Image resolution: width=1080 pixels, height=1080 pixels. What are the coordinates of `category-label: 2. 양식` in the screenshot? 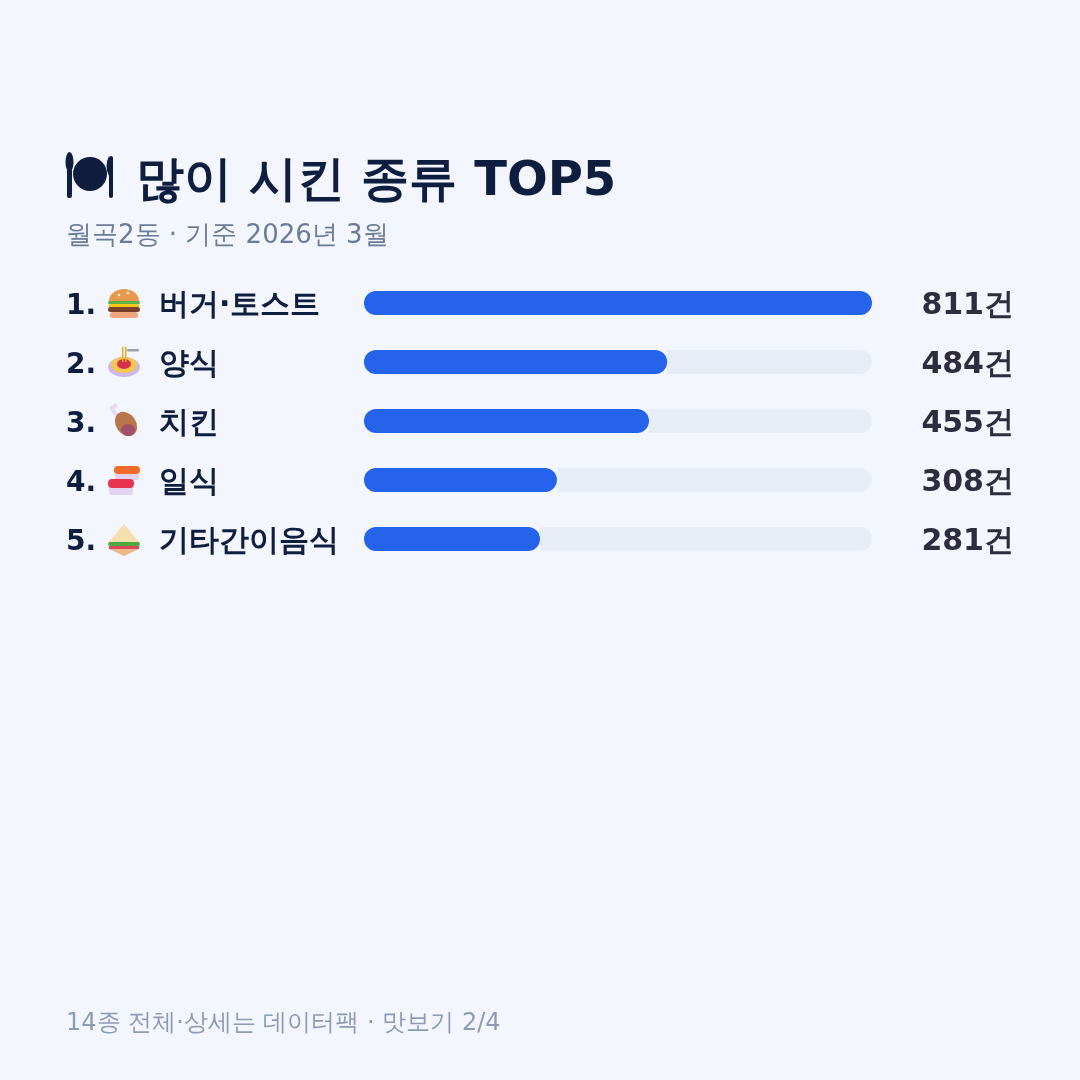 It's located at (142, 362).